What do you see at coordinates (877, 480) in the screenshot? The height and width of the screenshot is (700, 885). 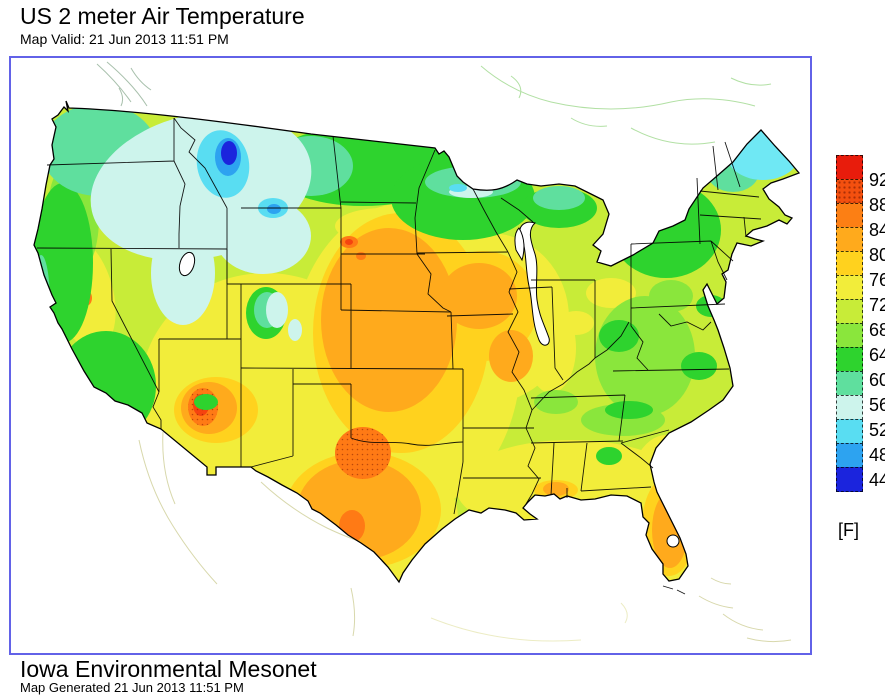 I see `legend-tick-label: 44` at bounding box center [877, 480].